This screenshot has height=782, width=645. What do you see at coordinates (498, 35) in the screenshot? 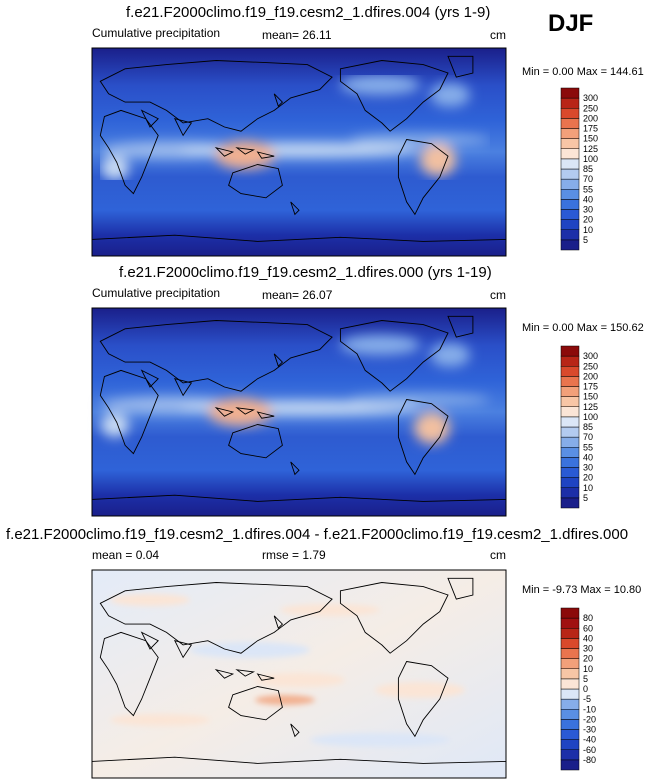
I see `panel-1-units: cm` at bounding box center [498, 35].